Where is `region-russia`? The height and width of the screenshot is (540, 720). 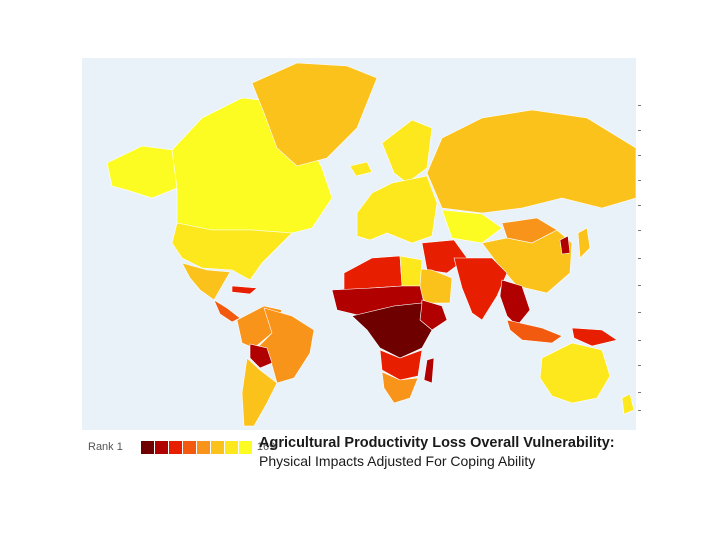
region-russia is located at coordinates (531, 161).